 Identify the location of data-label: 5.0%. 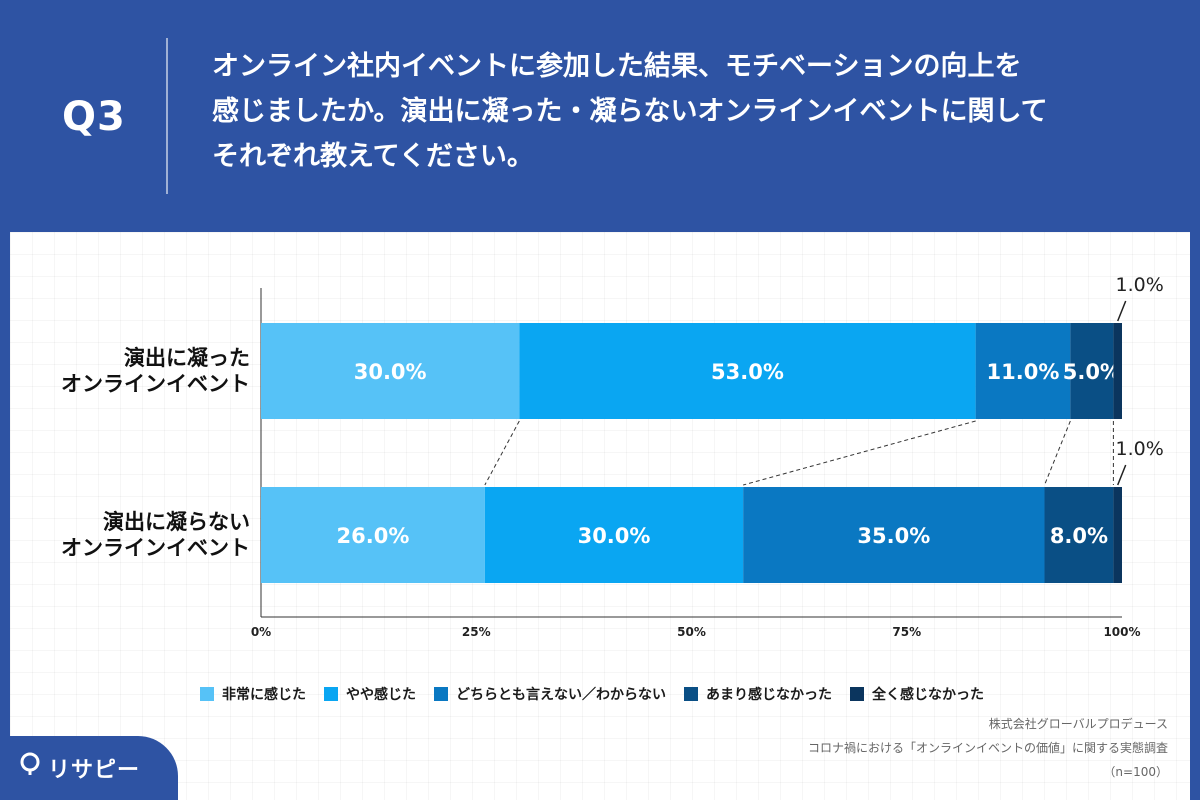
(1092, 372).